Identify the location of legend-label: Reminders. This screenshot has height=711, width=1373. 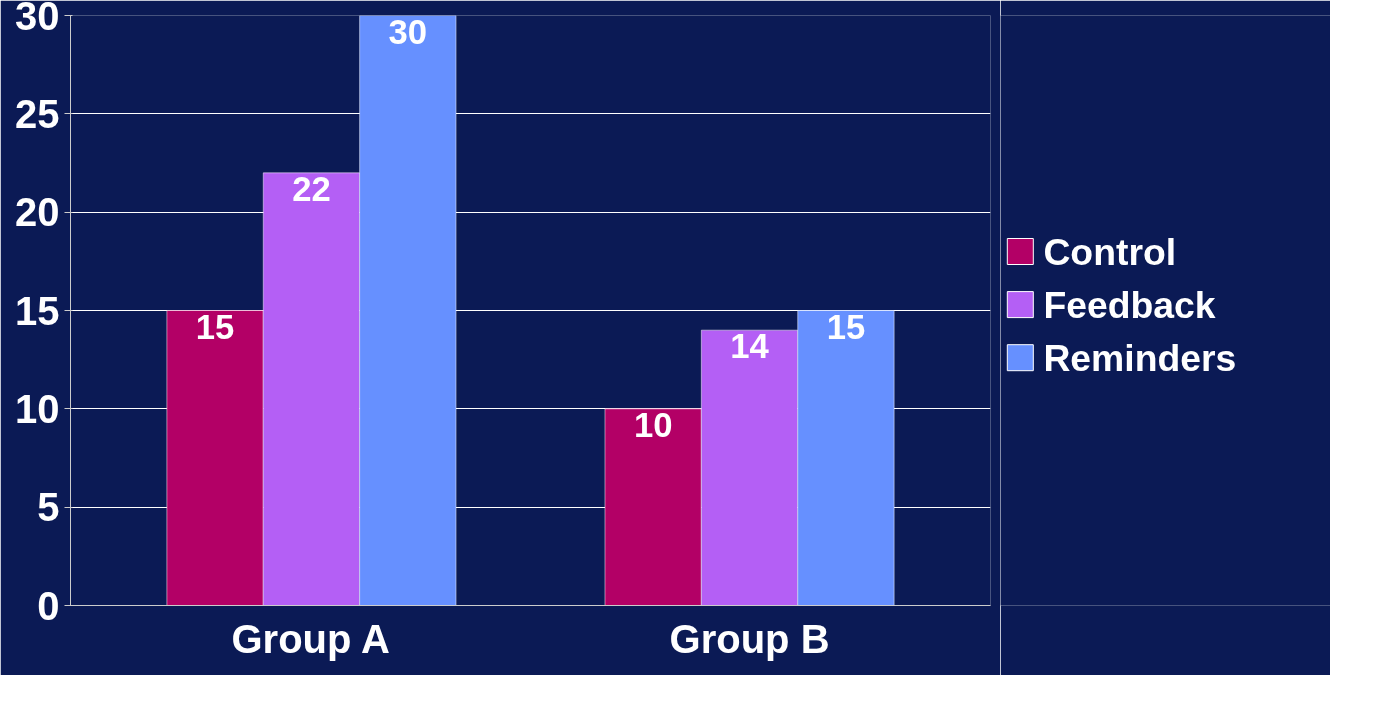
(1140, 357).